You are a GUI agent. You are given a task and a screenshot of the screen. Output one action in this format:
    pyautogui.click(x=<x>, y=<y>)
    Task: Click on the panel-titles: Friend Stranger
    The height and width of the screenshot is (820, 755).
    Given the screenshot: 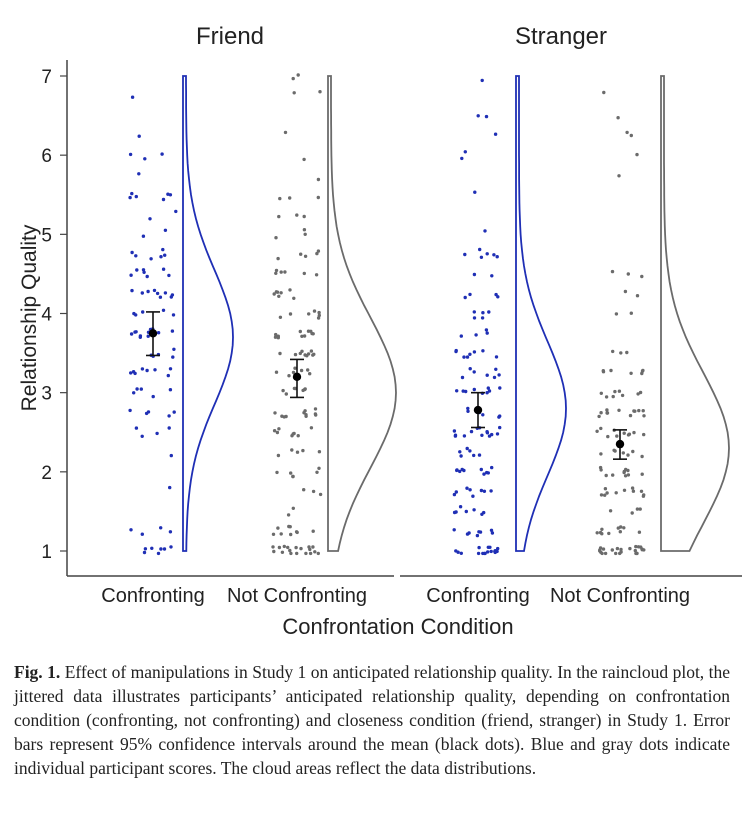 What is the action you would take?
    pyautogui.click(x=401, y=36)
    